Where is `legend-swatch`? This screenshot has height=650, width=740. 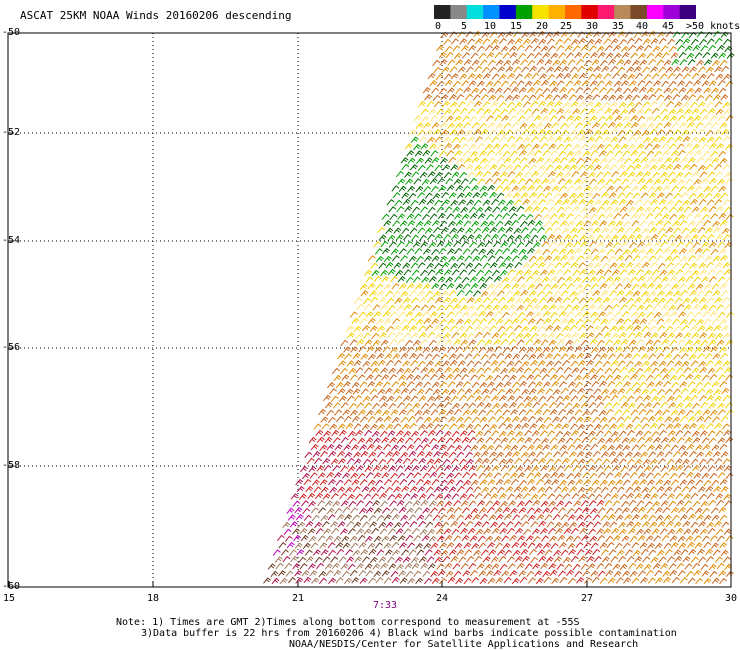
legend-swatch is located at coordinates (606, 12).